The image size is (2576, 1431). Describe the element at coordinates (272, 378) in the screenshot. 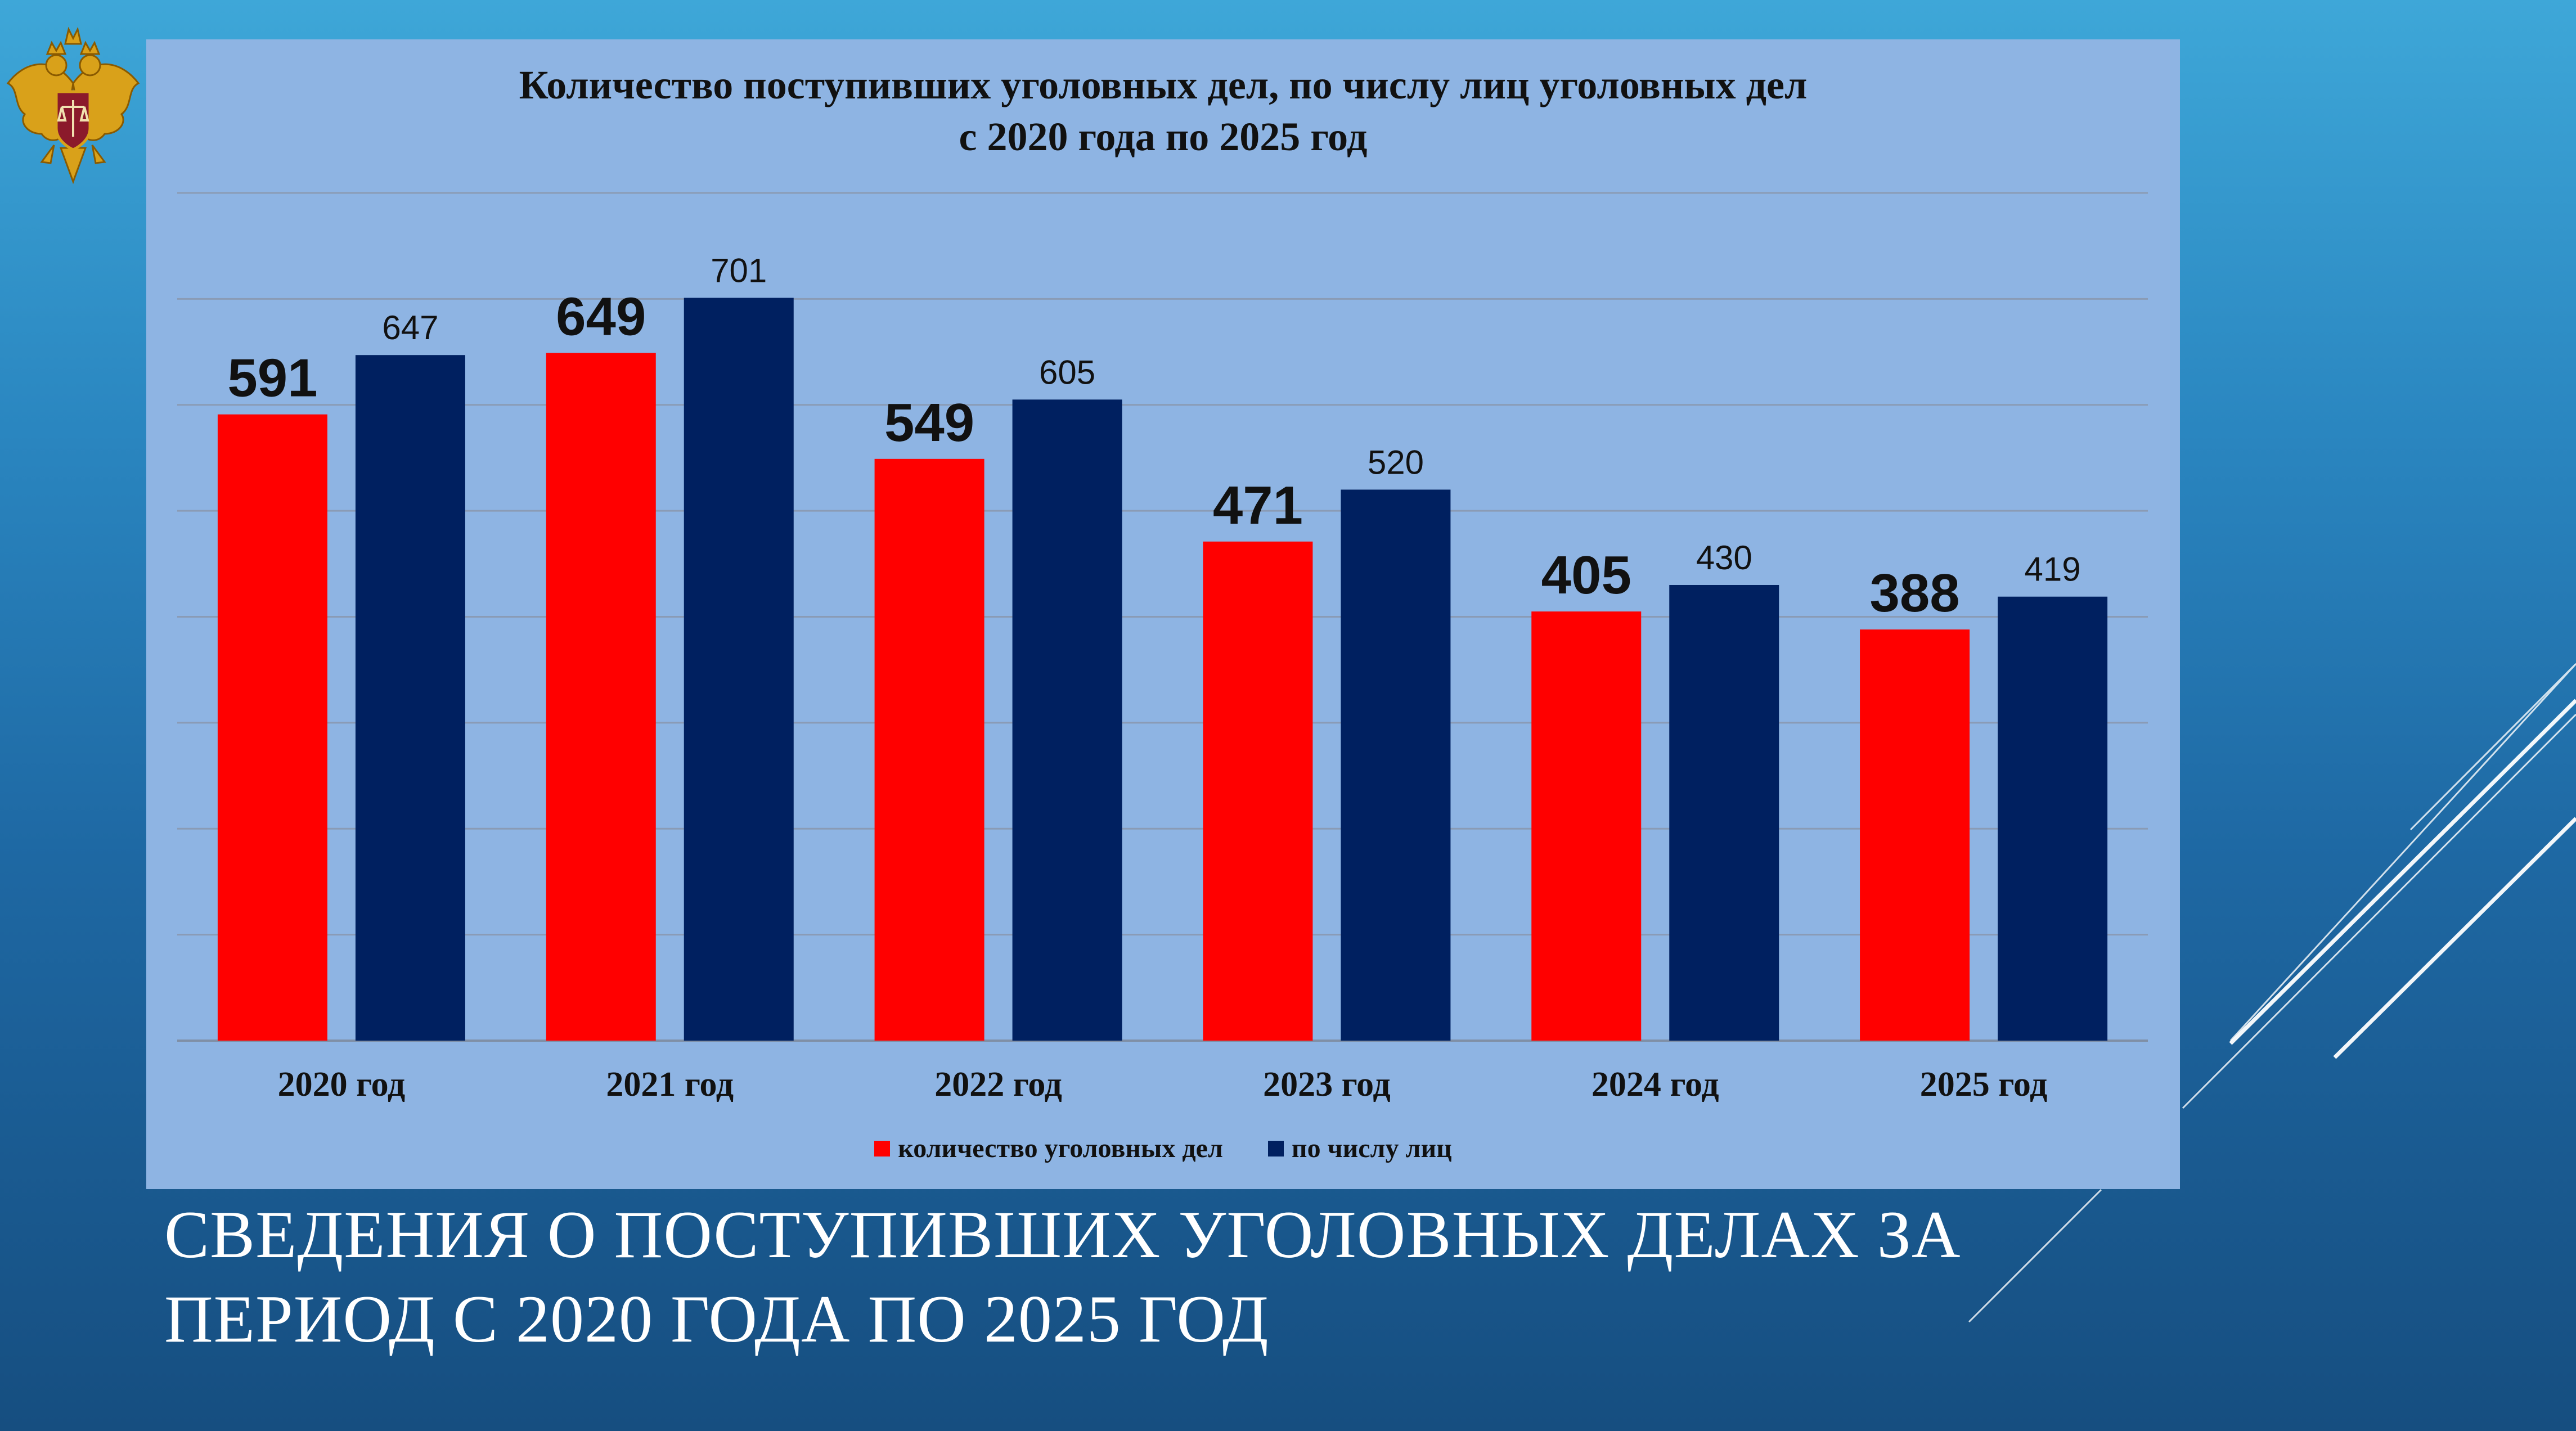

I see `data-label-cases: 591` at that location.